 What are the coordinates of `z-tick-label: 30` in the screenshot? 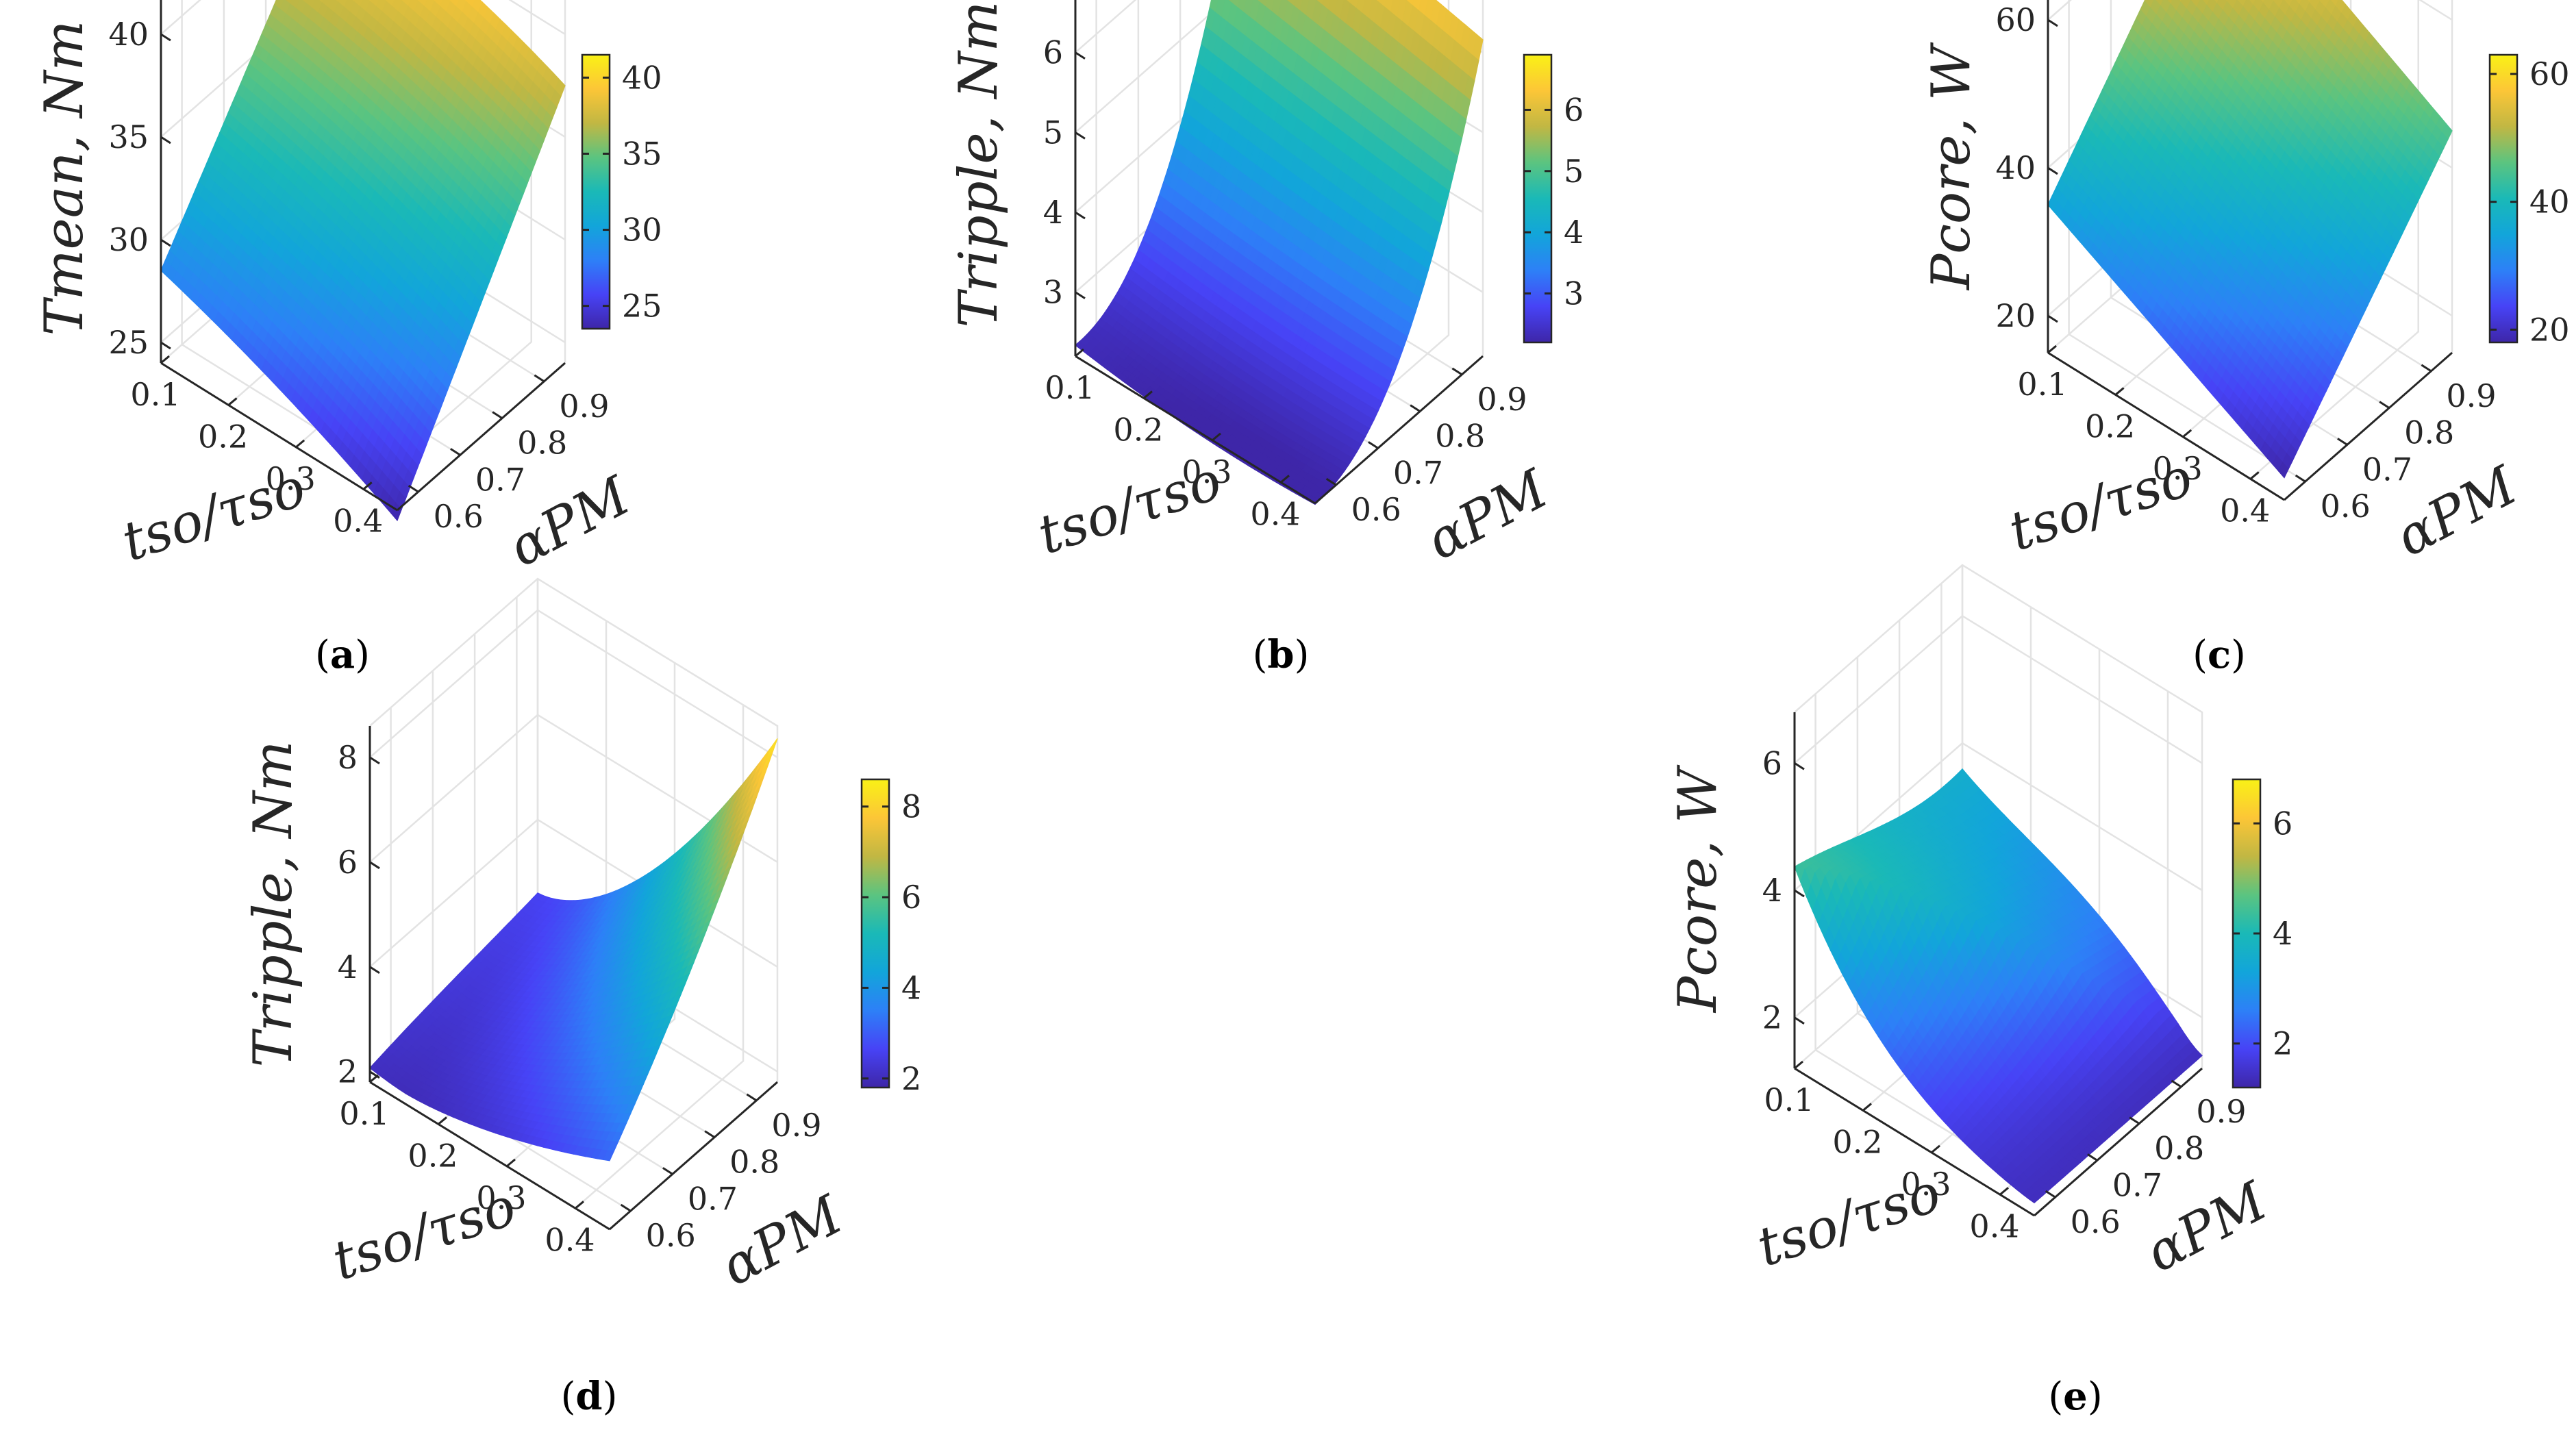 It's located at (129, 239).